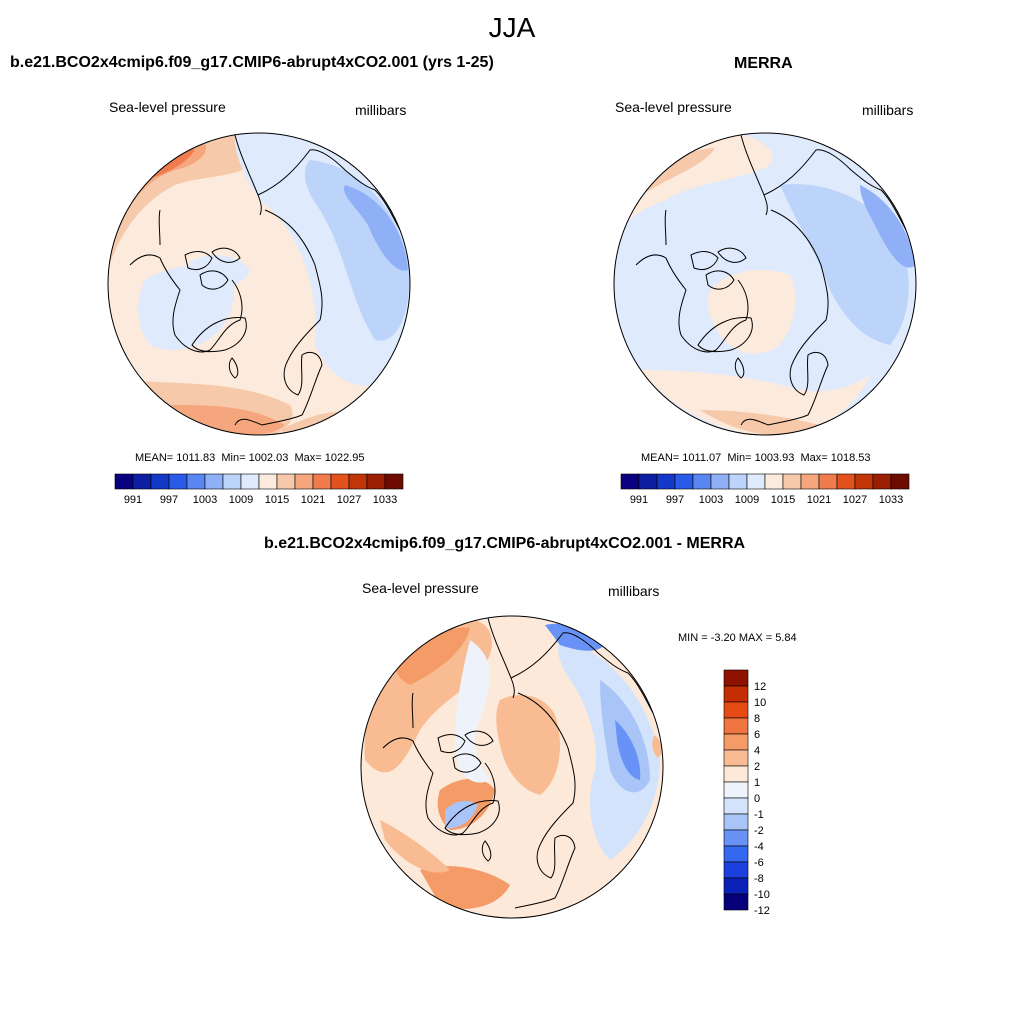 The image size is (1024, 1024). Describe the element at coordinates (760, 703) in the screenshot. I see `colorbar-3-tick-label: 10` at that location.